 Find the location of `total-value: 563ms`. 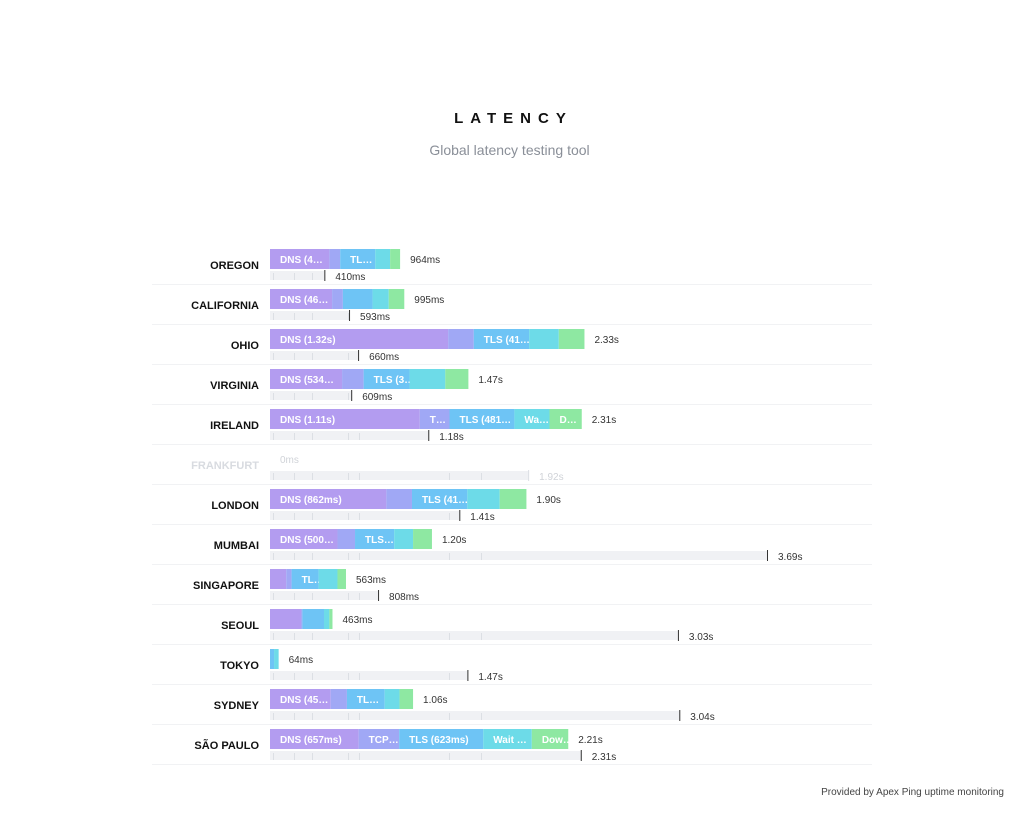

total-value: 563ms is located at coordinates (371, 580).